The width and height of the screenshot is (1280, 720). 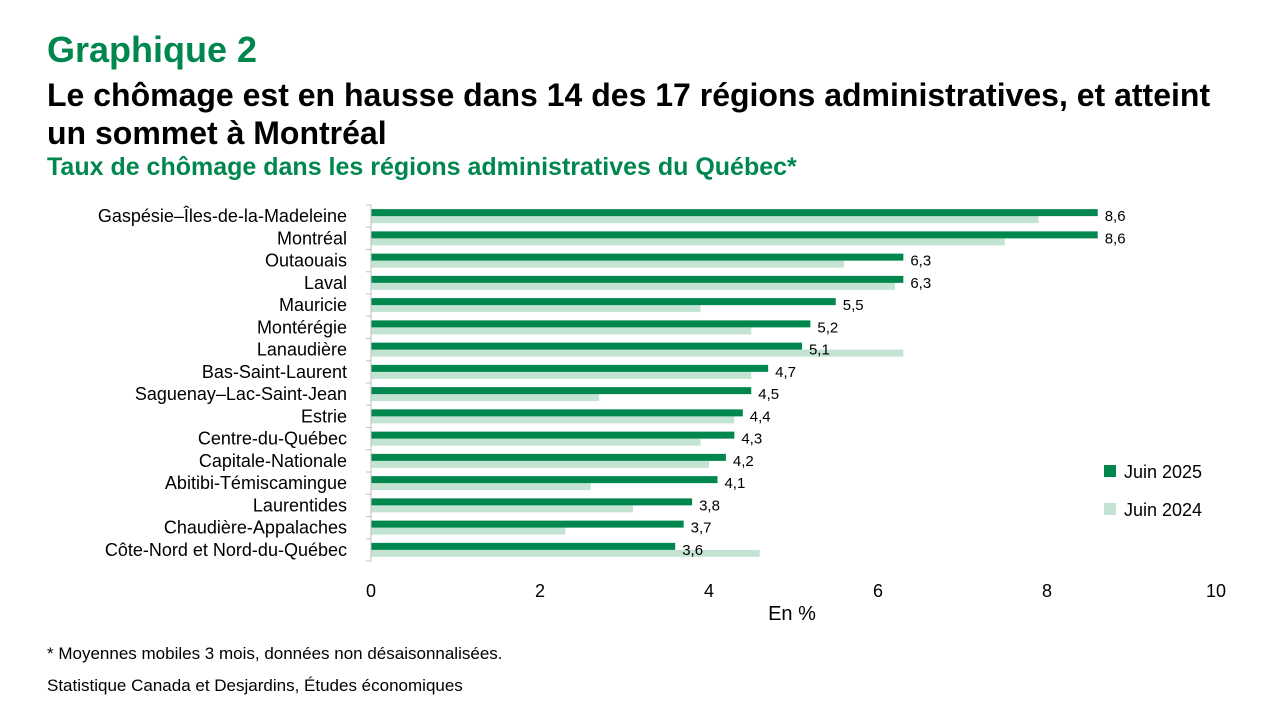 I want to click on data-label: 3,6, so click(x=692, y=550).